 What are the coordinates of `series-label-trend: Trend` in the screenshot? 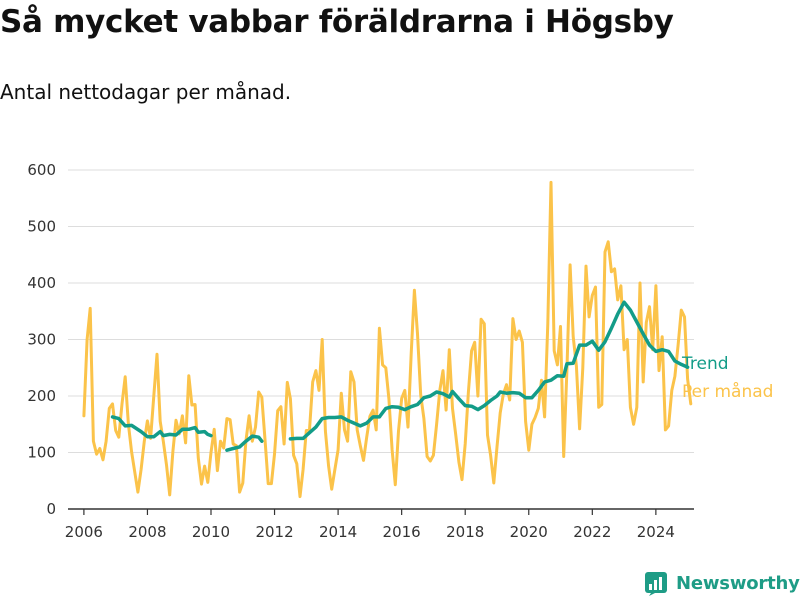 It's located at (705, 364).